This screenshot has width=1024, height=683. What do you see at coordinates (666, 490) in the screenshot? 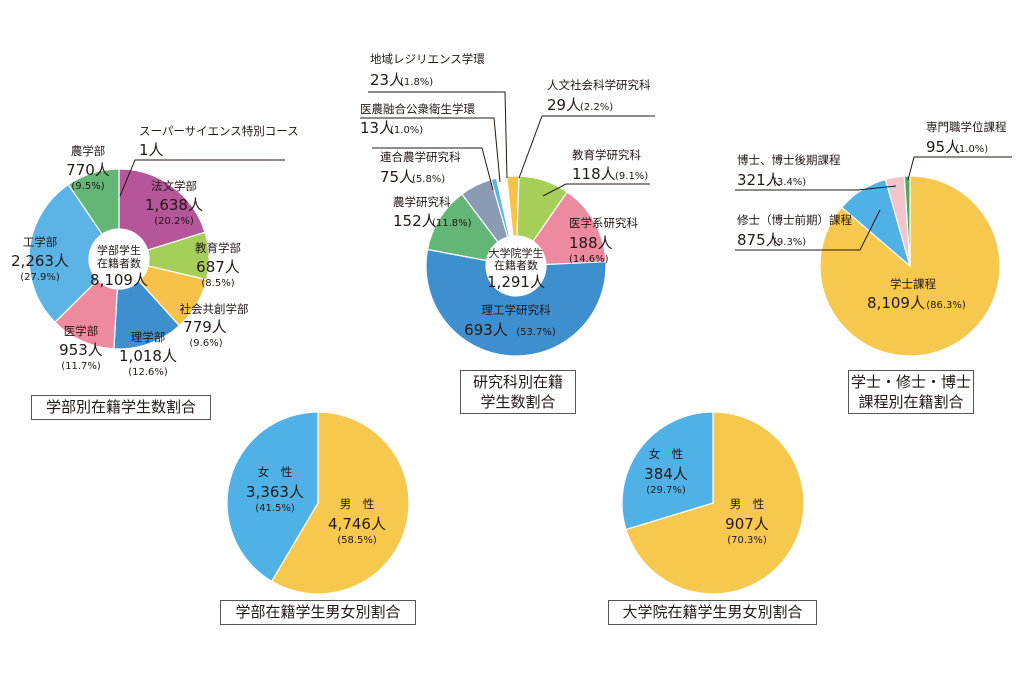
I see `label-g-female-pct: (29.7%)` at bounding box center [666, 490].